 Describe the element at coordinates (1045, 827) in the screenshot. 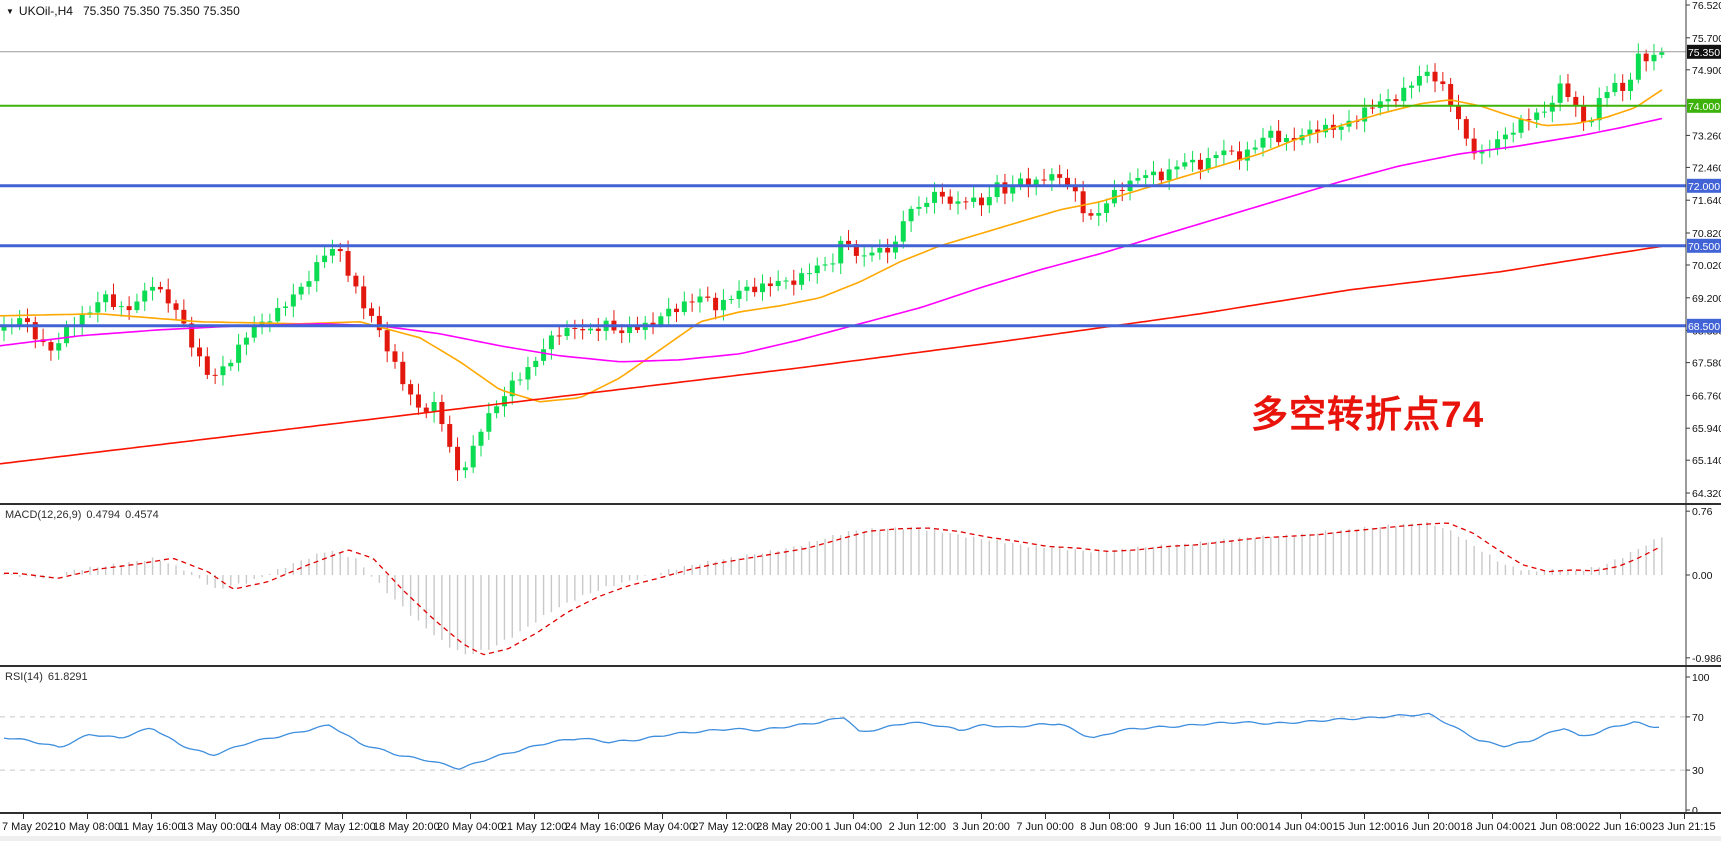

I see `time-axis-label: 7 Jun 00:00` at that location.